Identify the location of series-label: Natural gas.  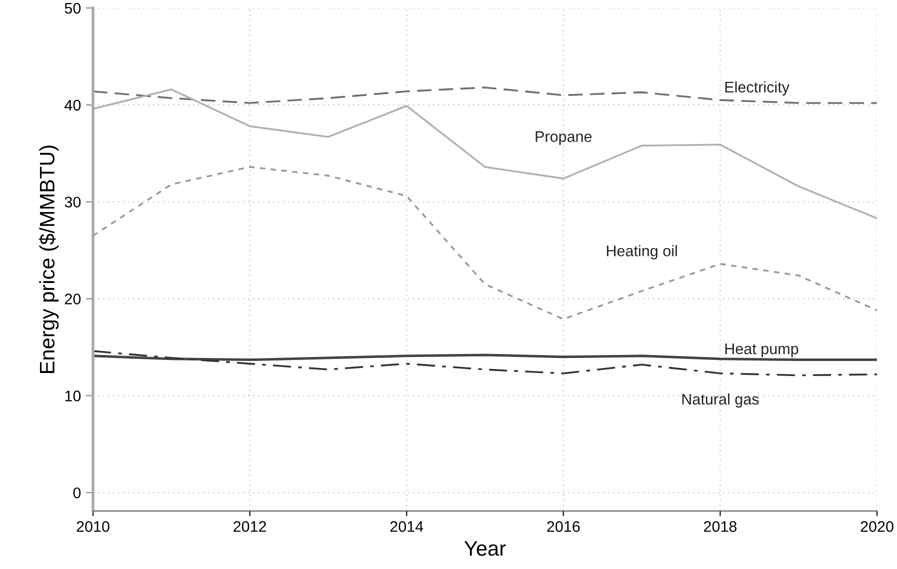
(720, 400).